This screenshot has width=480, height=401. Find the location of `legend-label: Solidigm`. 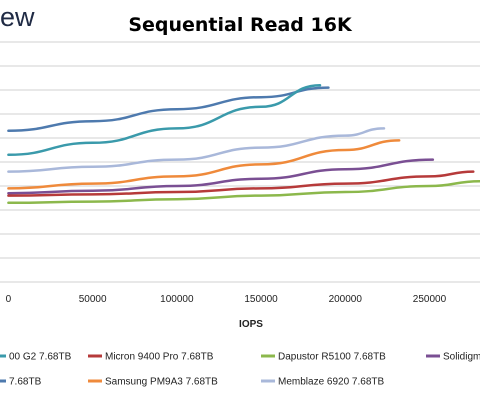

legend-label: Solidigm is located at coordinates (461, 357).